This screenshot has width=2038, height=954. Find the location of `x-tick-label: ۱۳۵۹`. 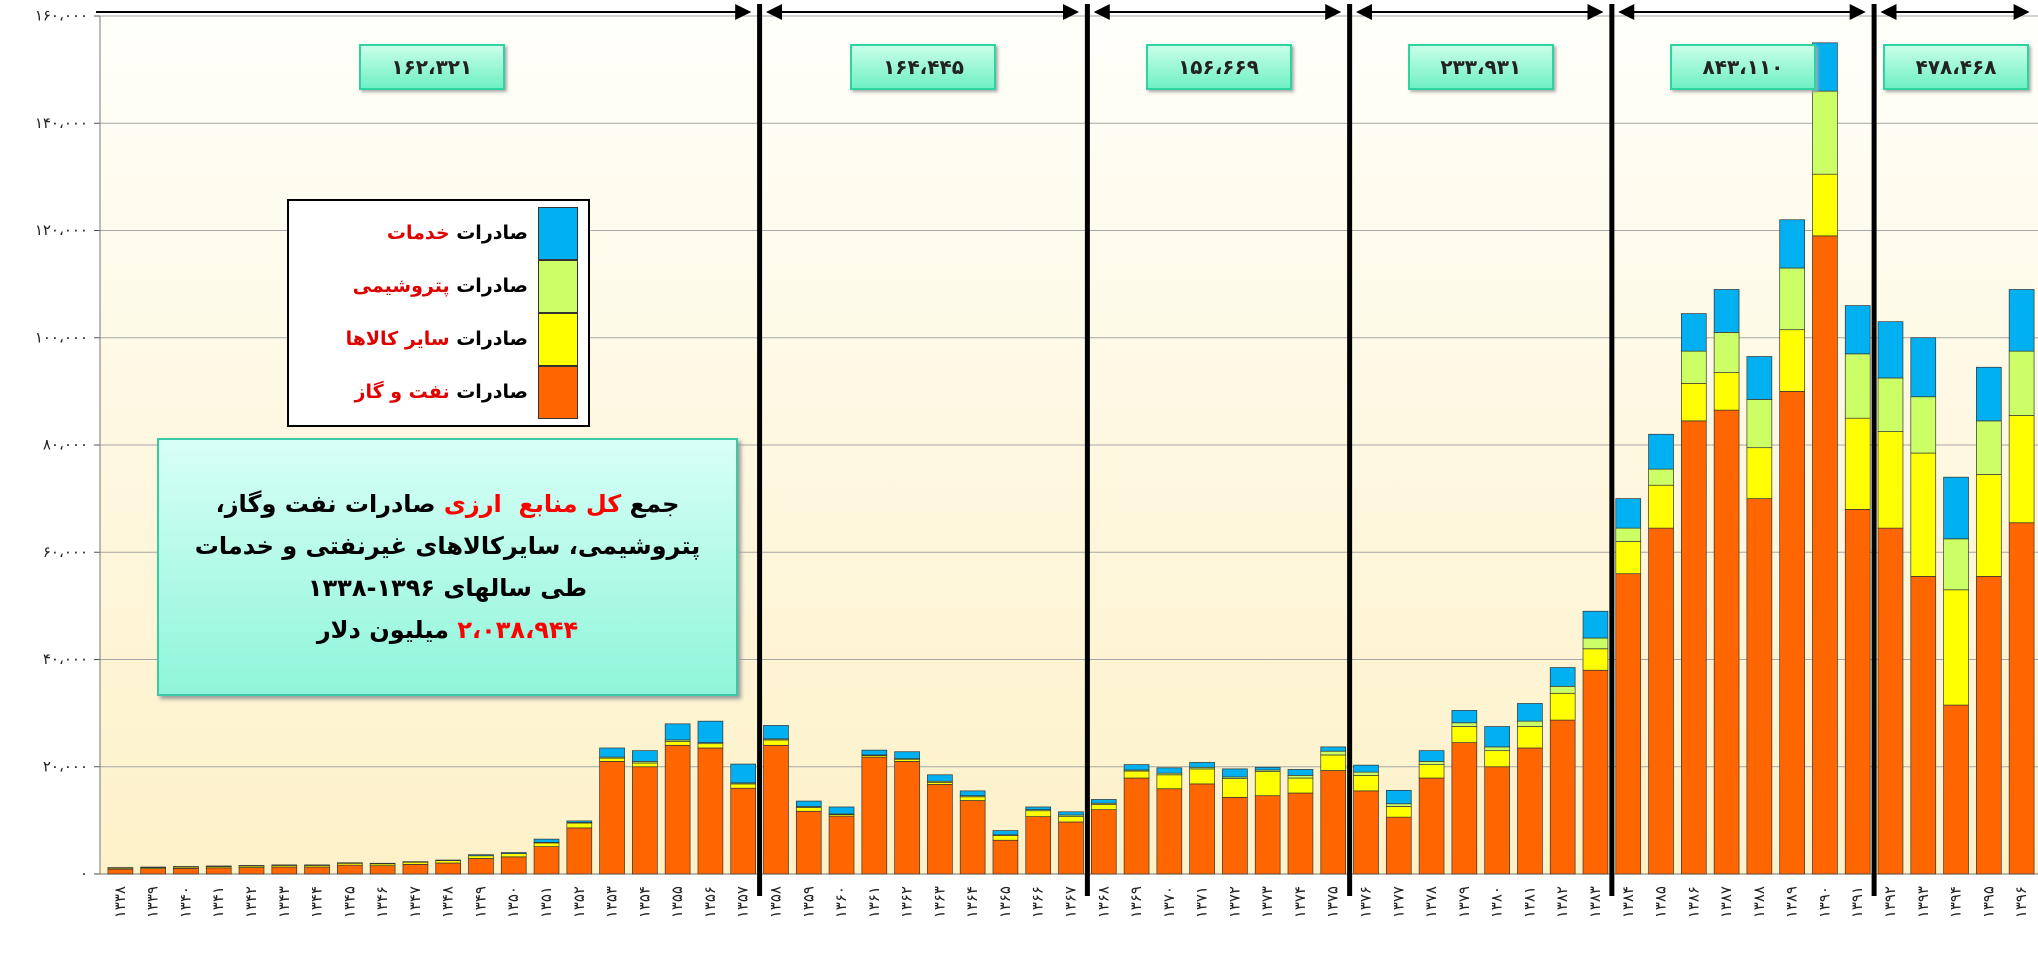

x-tick-label: ۱۳۵۹ is located at coordinates (808, 902).